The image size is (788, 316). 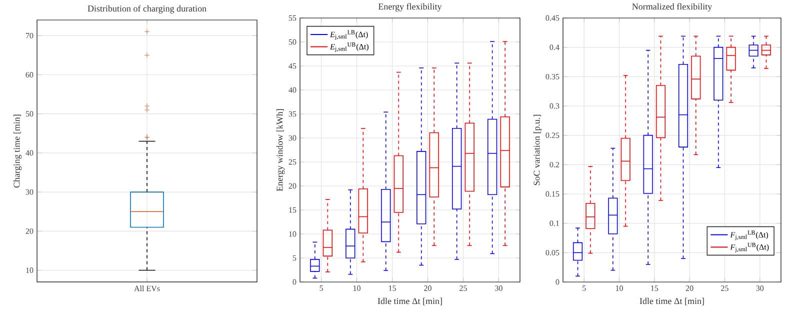 I want to click on y-tick-label: 45, so click(x=292, y=66).